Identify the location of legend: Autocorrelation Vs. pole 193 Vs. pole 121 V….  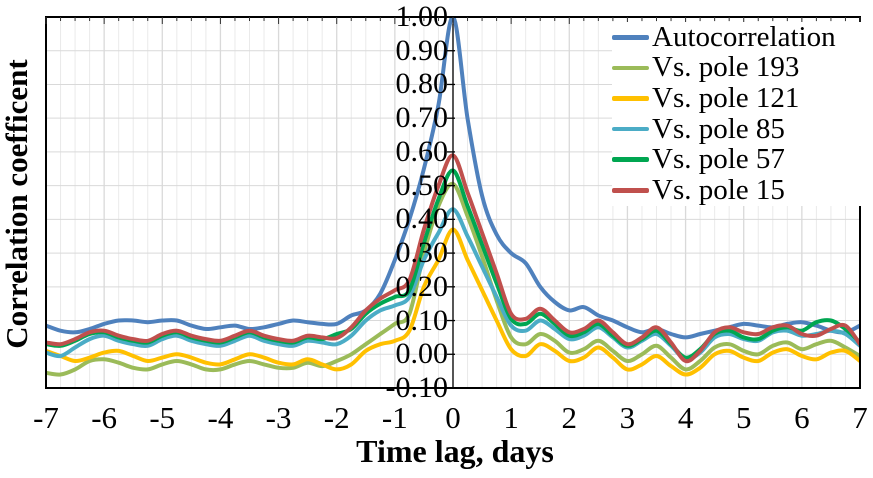
(741, 114).